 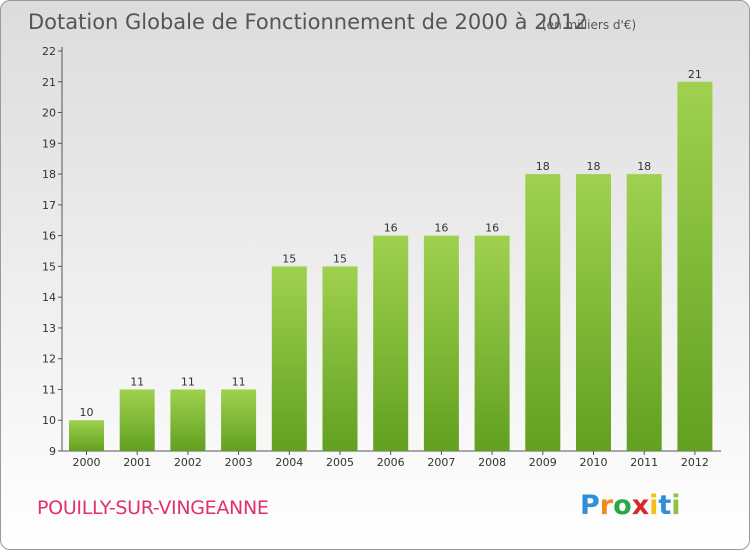 I want to click on y-tick-label: 9, so click(x=52, y=451).